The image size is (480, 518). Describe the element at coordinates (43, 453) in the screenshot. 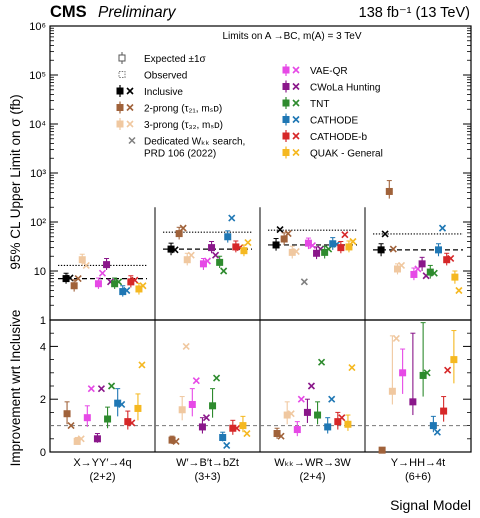

I see `lower-y-tick-label: 0` at that location.